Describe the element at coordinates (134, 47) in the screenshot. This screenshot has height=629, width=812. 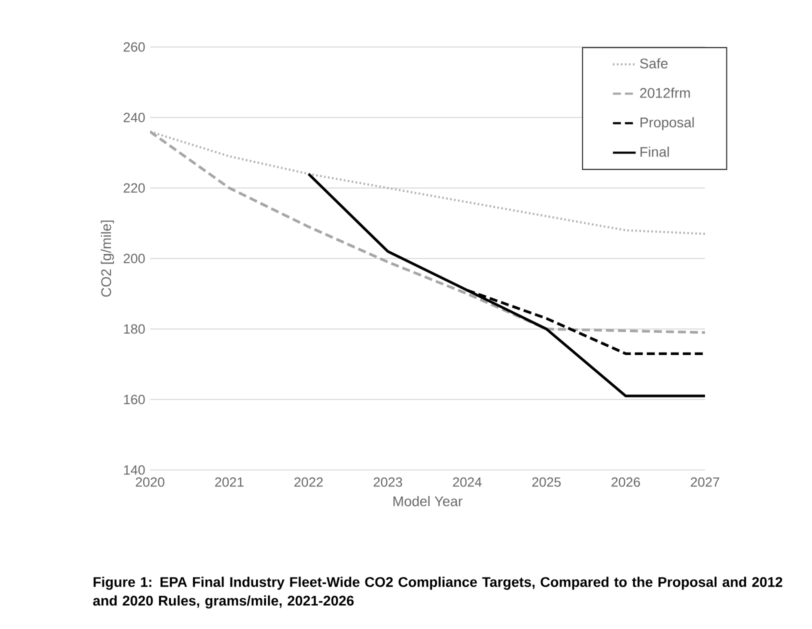
I see `y-tick-label: 260` at that location.